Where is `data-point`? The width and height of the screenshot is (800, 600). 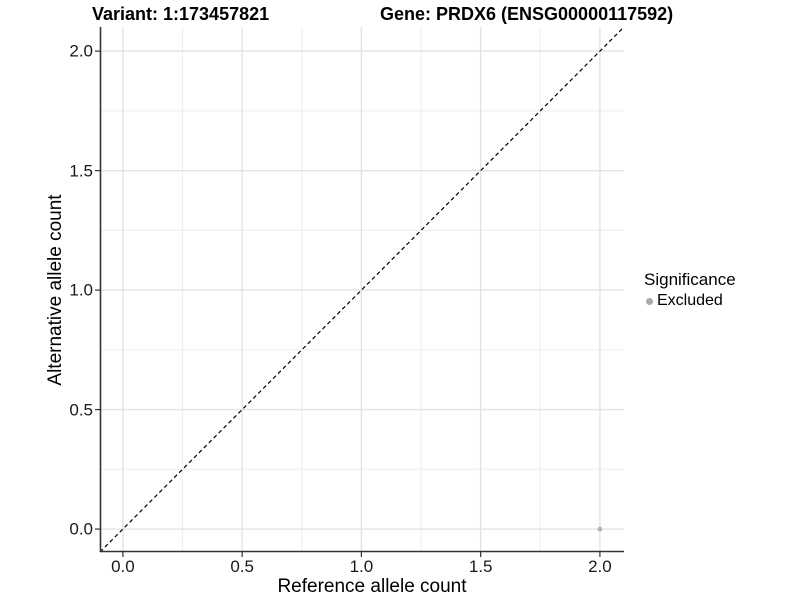
data-point is located at coordinates (600, 529).